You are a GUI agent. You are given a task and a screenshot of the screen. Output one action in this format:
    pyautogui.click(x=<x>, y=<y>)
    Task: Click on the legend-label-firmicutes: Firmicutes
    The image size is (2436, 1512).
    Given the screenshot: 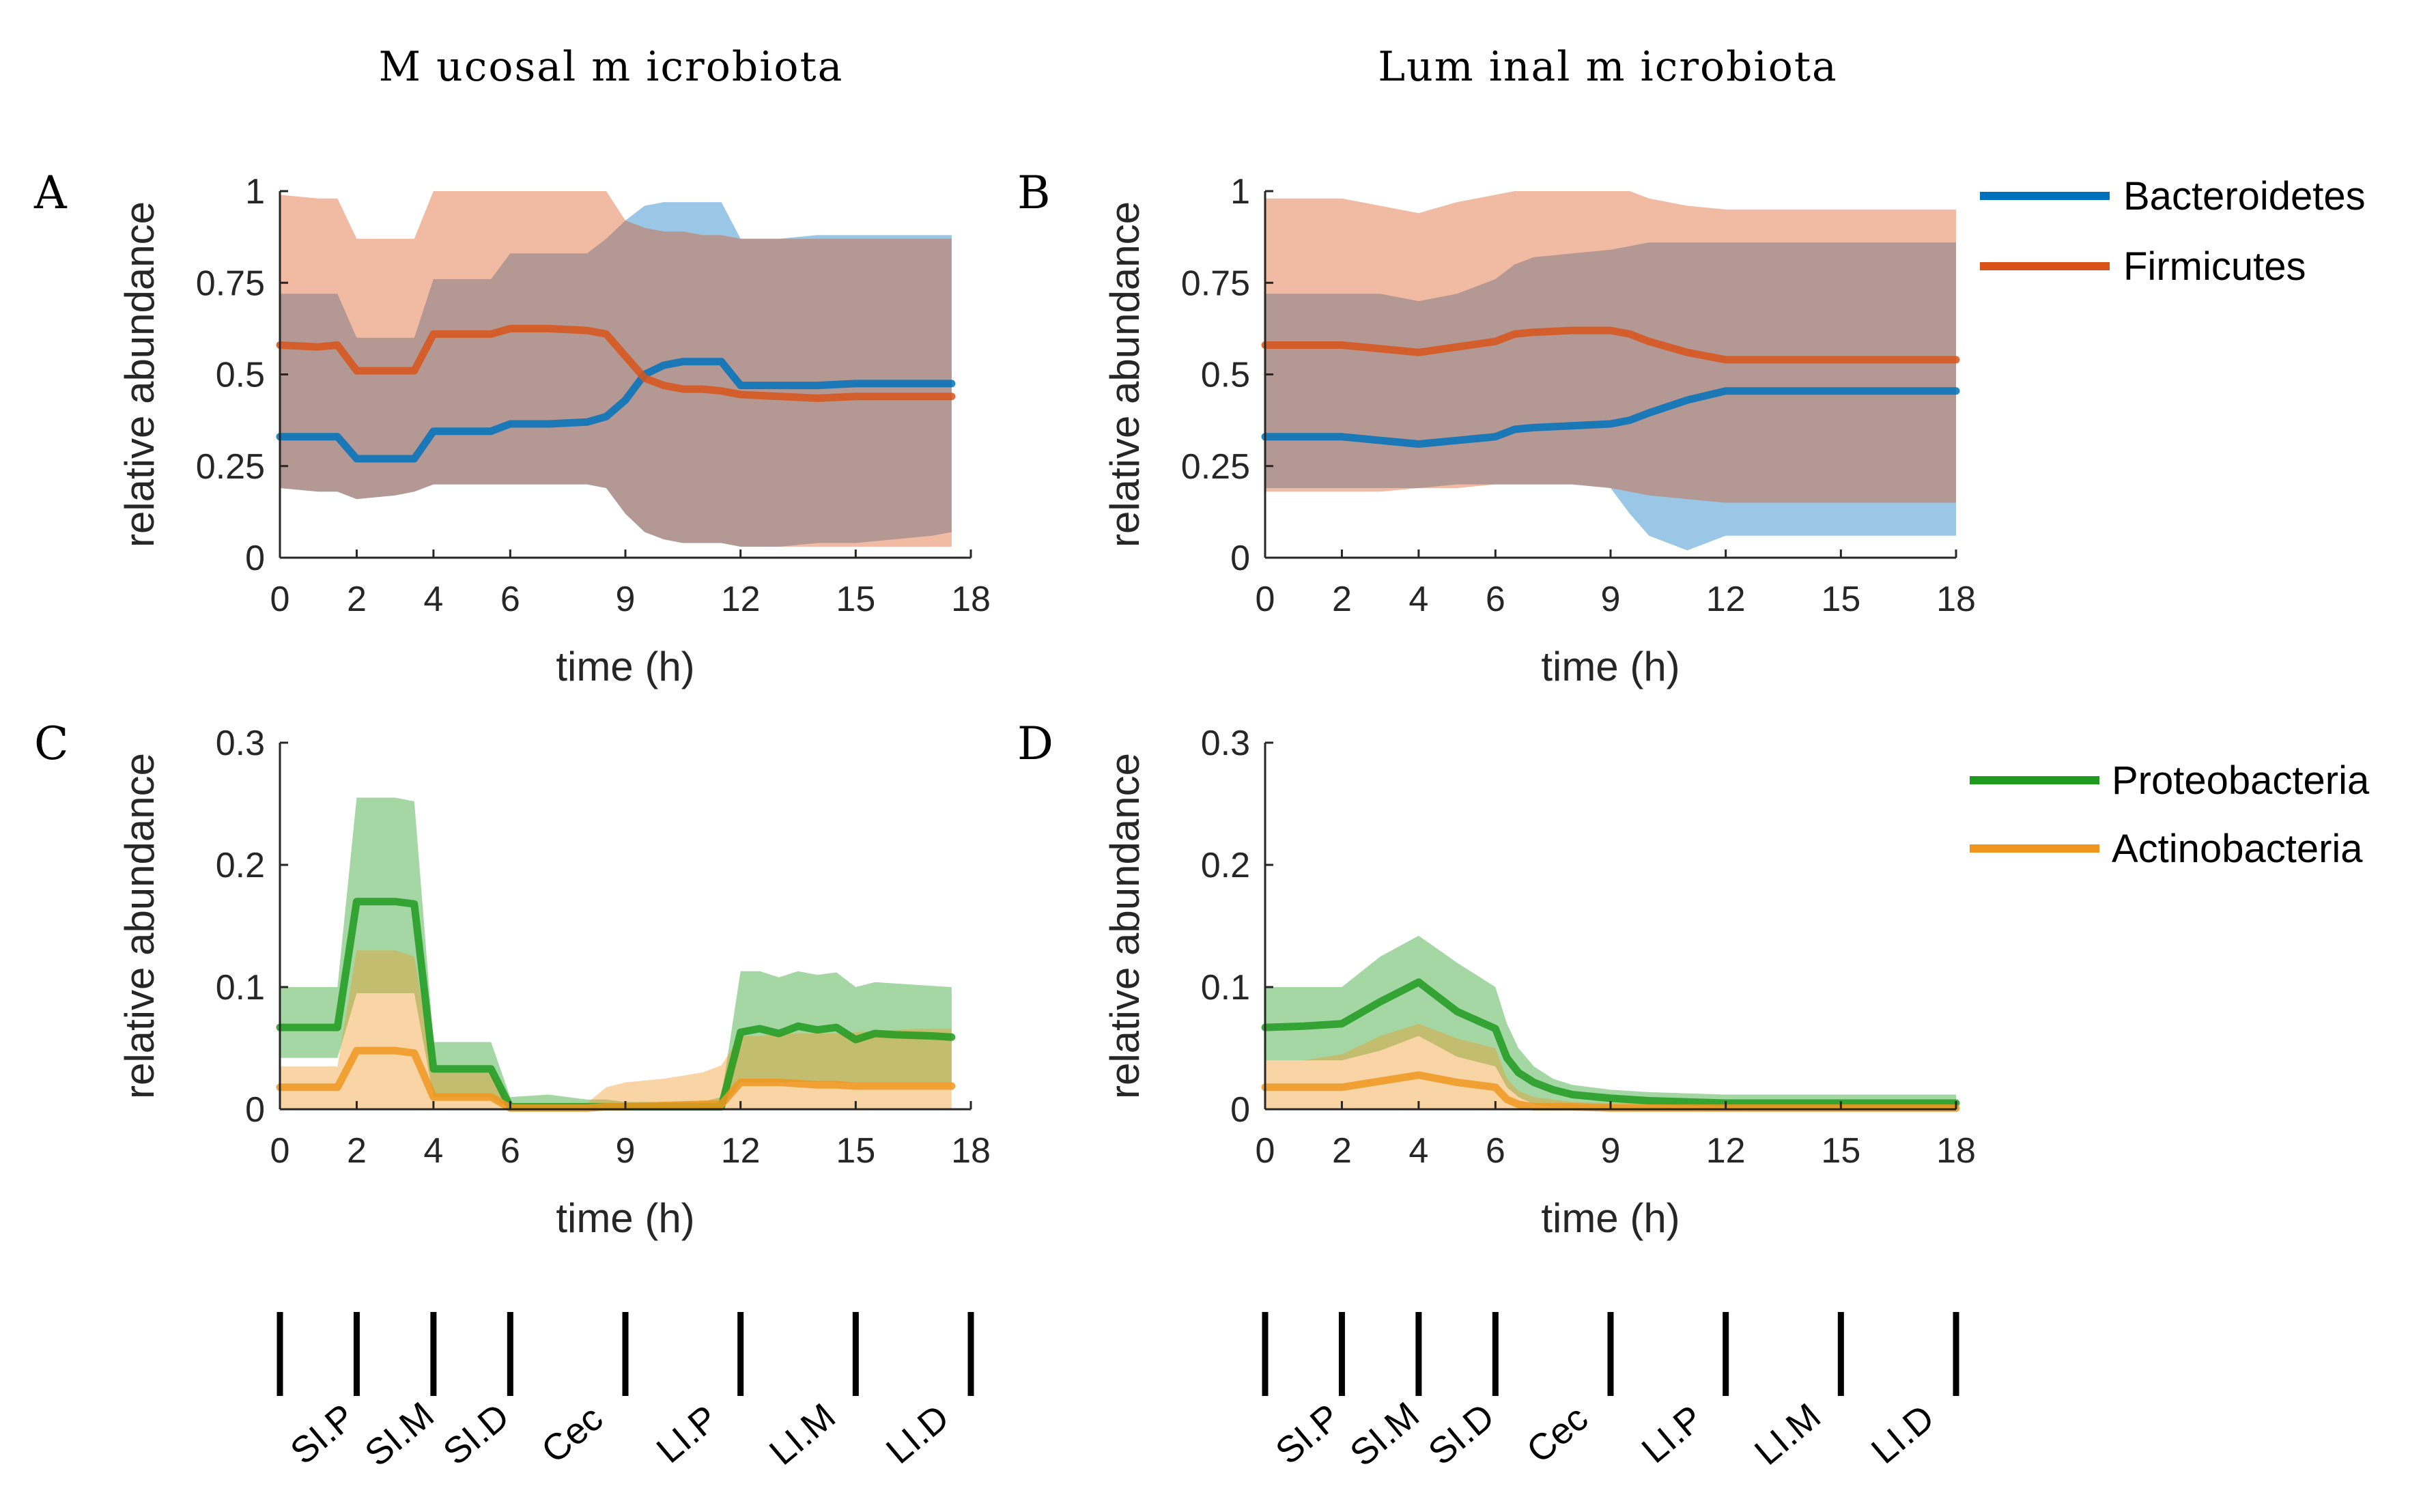 What is the action you would take?
    pyautogui.click(x=2214, y=266)
    